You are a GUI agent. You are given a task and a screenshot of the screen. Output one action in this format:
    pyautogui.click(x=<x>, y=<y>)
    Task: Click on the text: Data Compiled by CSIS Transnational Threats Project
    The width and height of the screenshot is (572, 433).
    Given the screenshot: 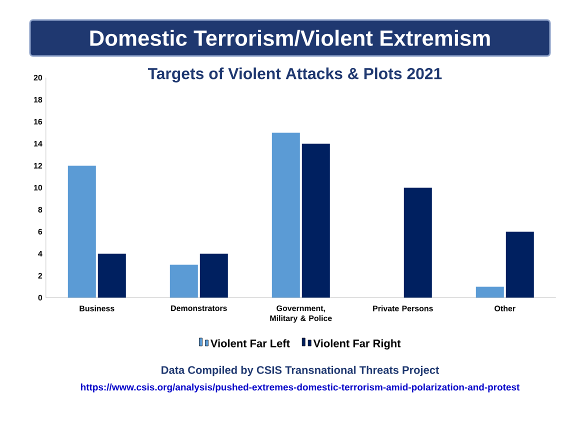 What is the action you would take?
    pyautogui.click(x=301, y=371)
    